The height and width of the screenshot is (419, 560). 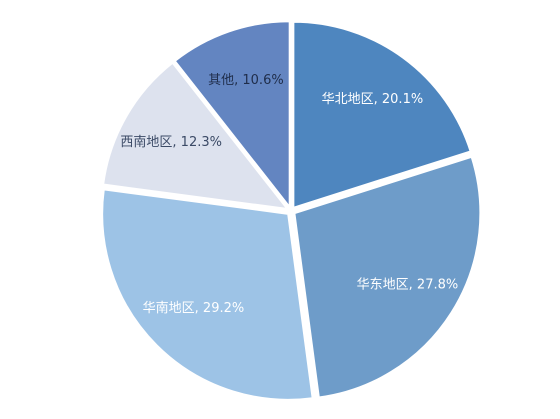 I want to click on pie-slice-label-4: 西南地区, 12.3%, so click(x=171, y=142).